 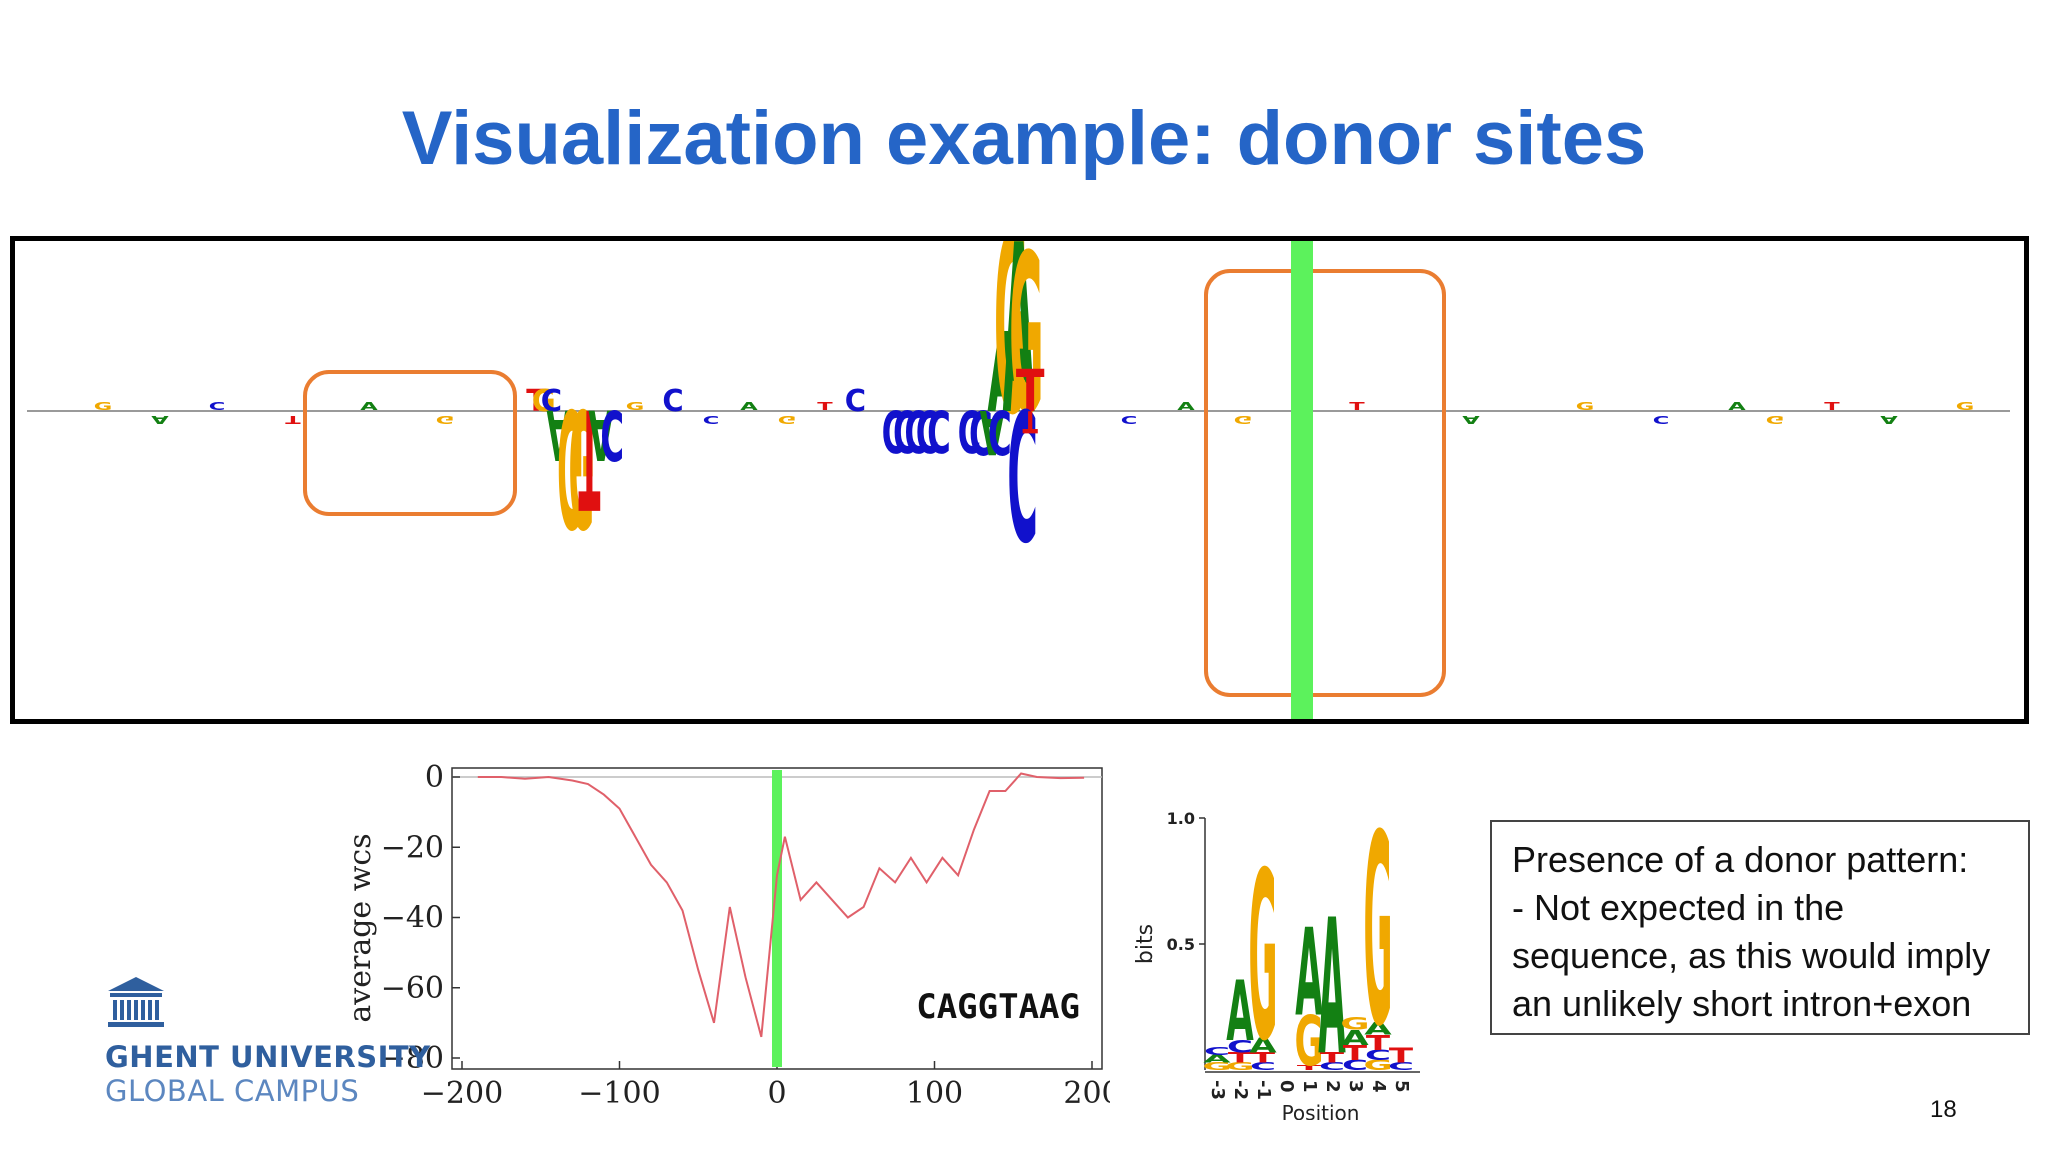 What do you see at coordinates (1145, 944) in the screenshot?
I see `y-axis-label: bits` at bounding box center [1145, 944].